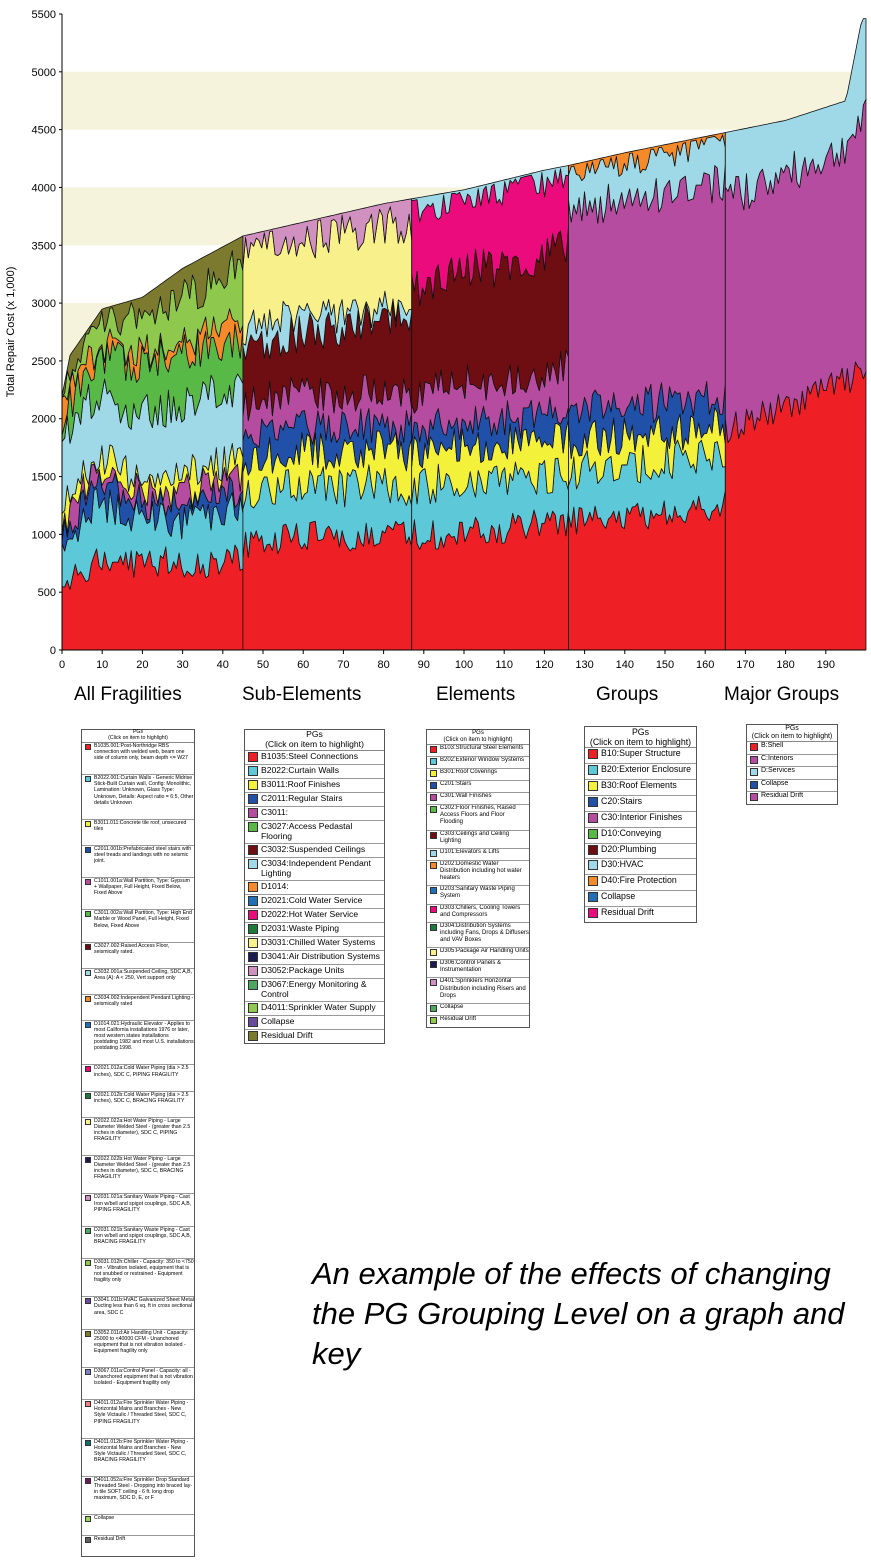 This screenshot has height=1561, width=871. What do you see at coordinates (478, 895) in the screenshot?
I see `key-item: D203:Sanitary Waste Piping System` at bounding box center [478, 895].